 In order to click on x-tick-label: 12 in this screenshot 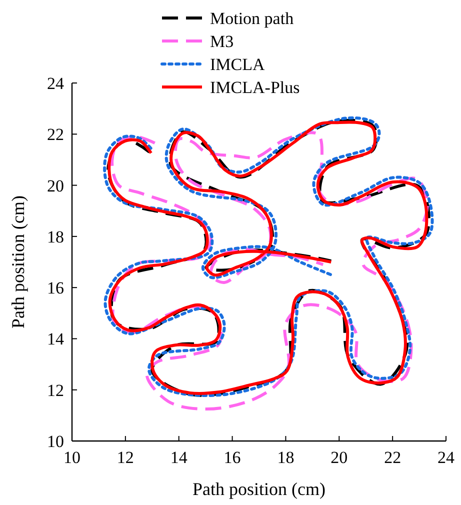, I will do `click(125, 457)`.